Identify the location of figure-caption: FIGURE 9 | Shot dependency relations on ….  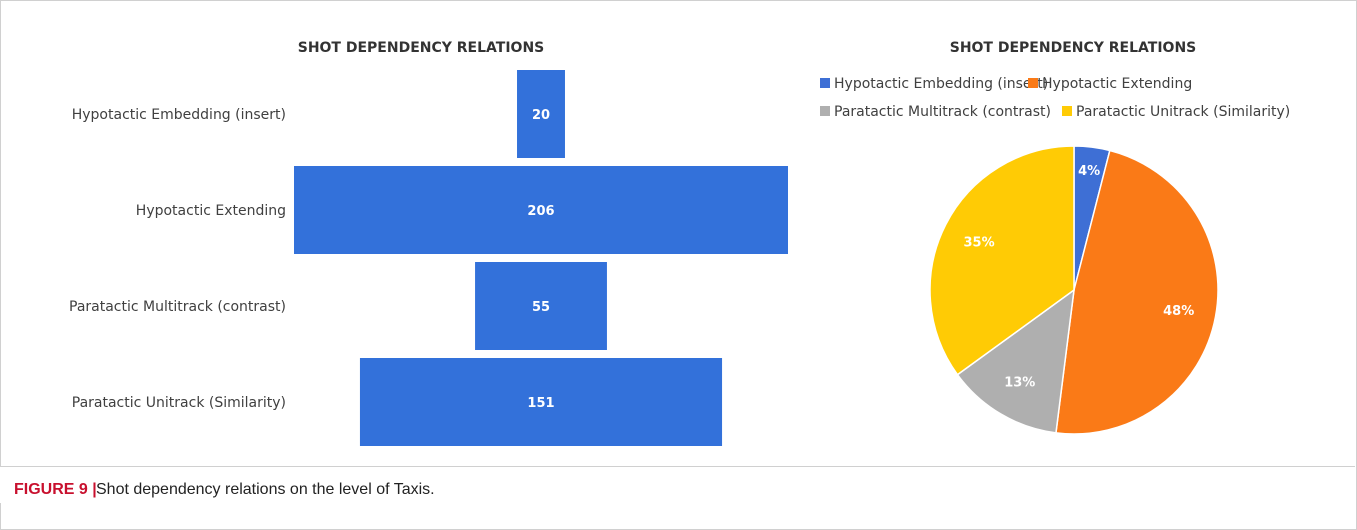
(677, 484).